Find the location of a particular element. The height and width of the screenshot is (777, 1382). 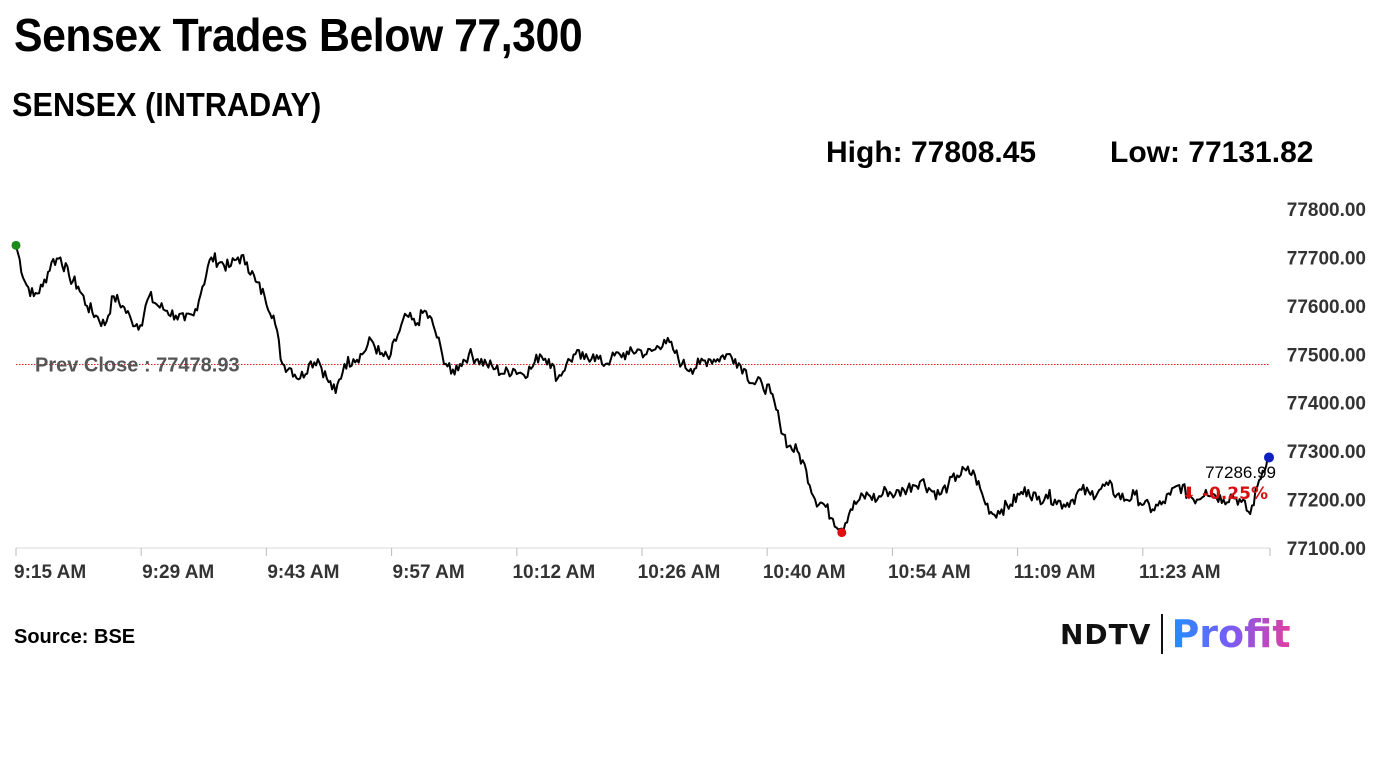

x-tick-label: 11:09 AM is located at coordinates (1055, 572).